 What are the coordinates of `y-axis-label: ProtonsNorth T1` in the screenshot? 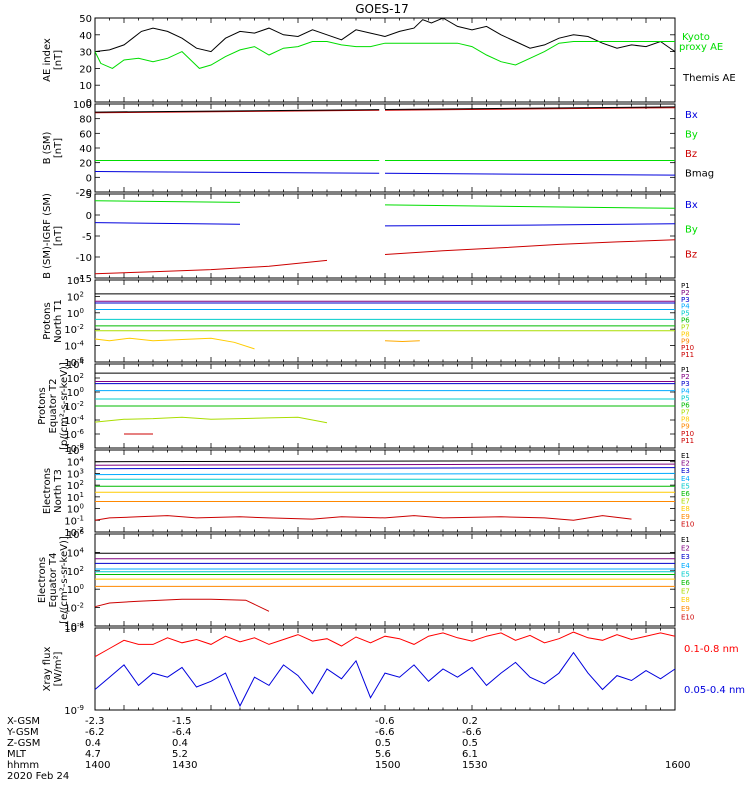 It's located at (53, 321).